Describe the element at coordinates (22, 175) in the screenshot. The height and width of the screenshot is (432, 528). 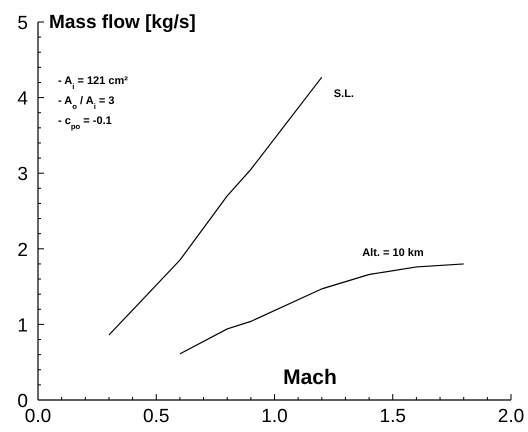
I see `y-tick-label: 3` at that location.